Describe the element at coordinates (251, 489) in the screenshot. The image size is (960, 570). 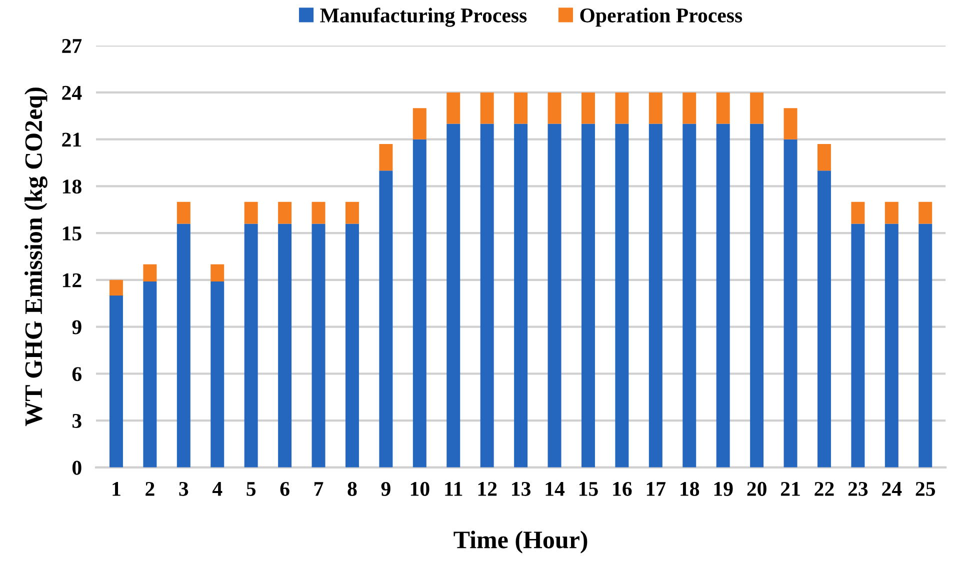
I see `x-tick-label: 5` at that location.